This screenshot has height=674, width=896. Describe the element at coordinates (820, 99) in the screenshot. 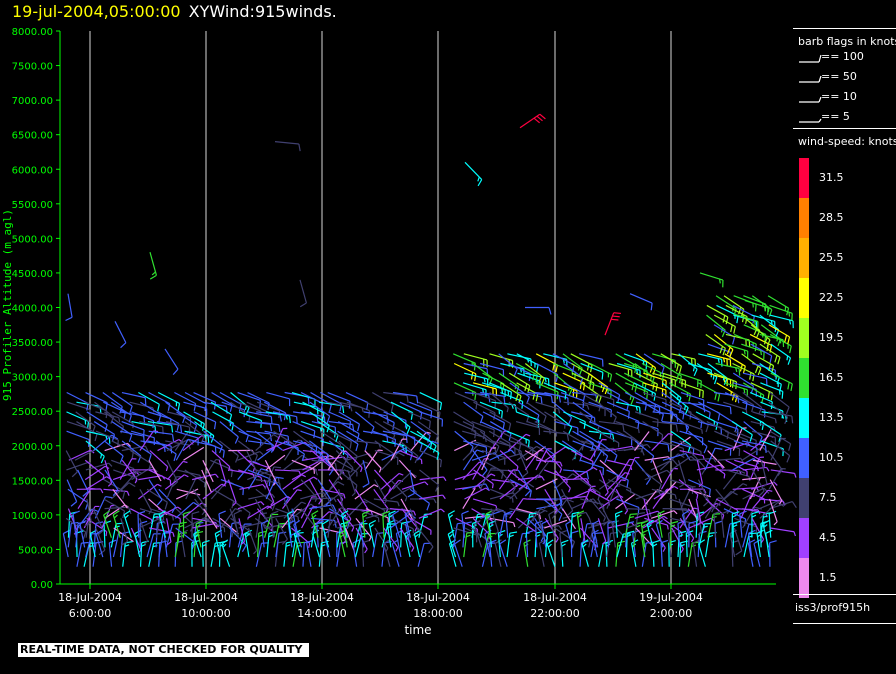

I see `barb-sample-flag` at that location.